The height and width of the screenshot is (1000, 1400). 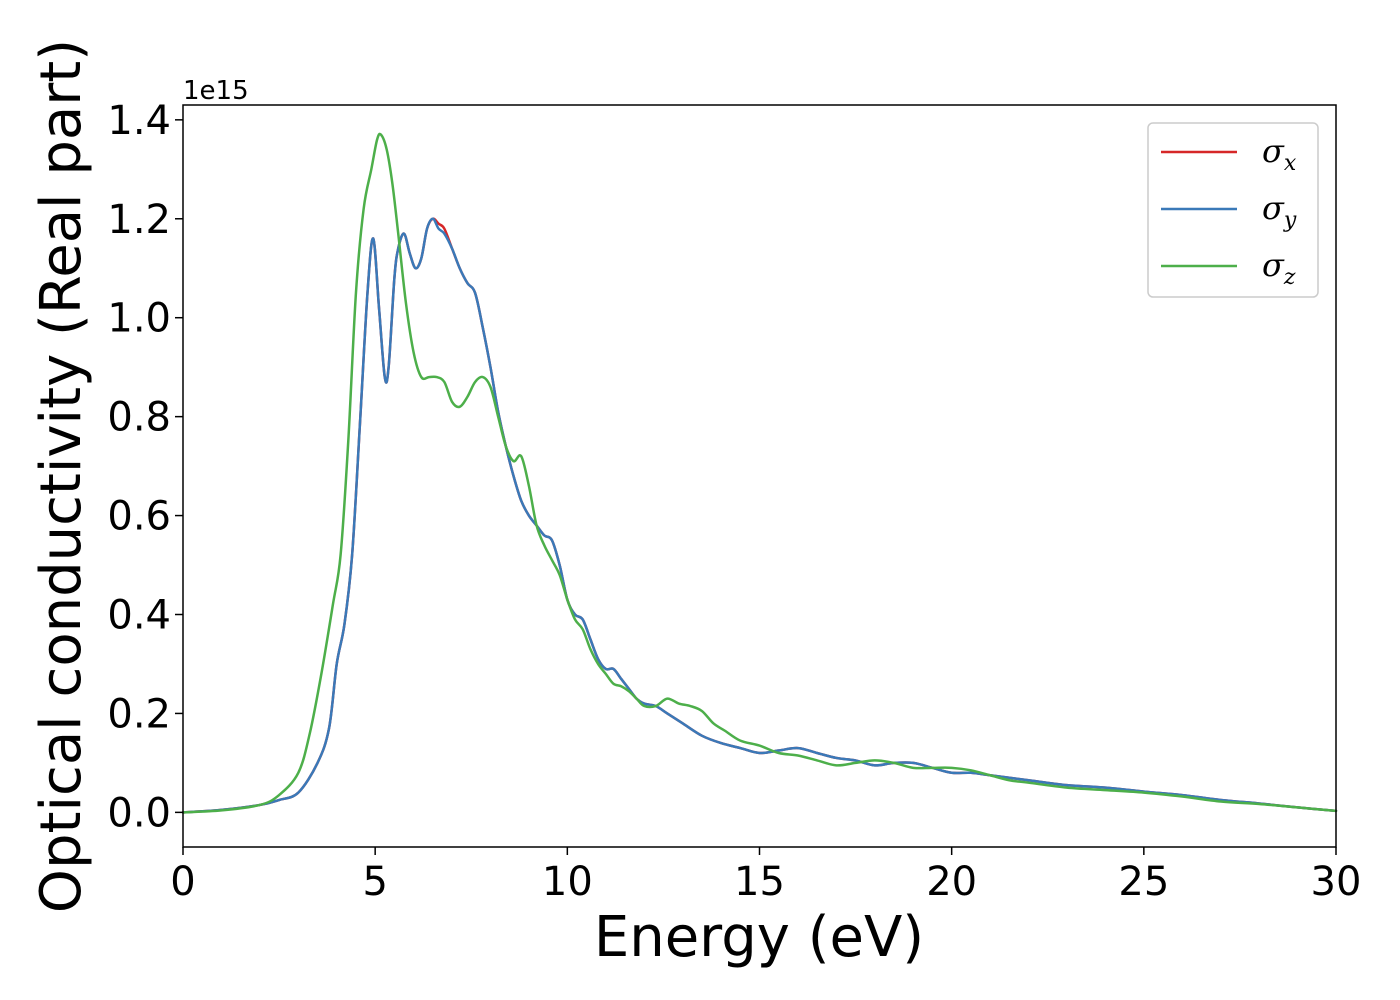 What do you see at coordinates (139, 813) in the screenshot?
I see `y-tick-label: 0.0` at bounding box center [139, 813].